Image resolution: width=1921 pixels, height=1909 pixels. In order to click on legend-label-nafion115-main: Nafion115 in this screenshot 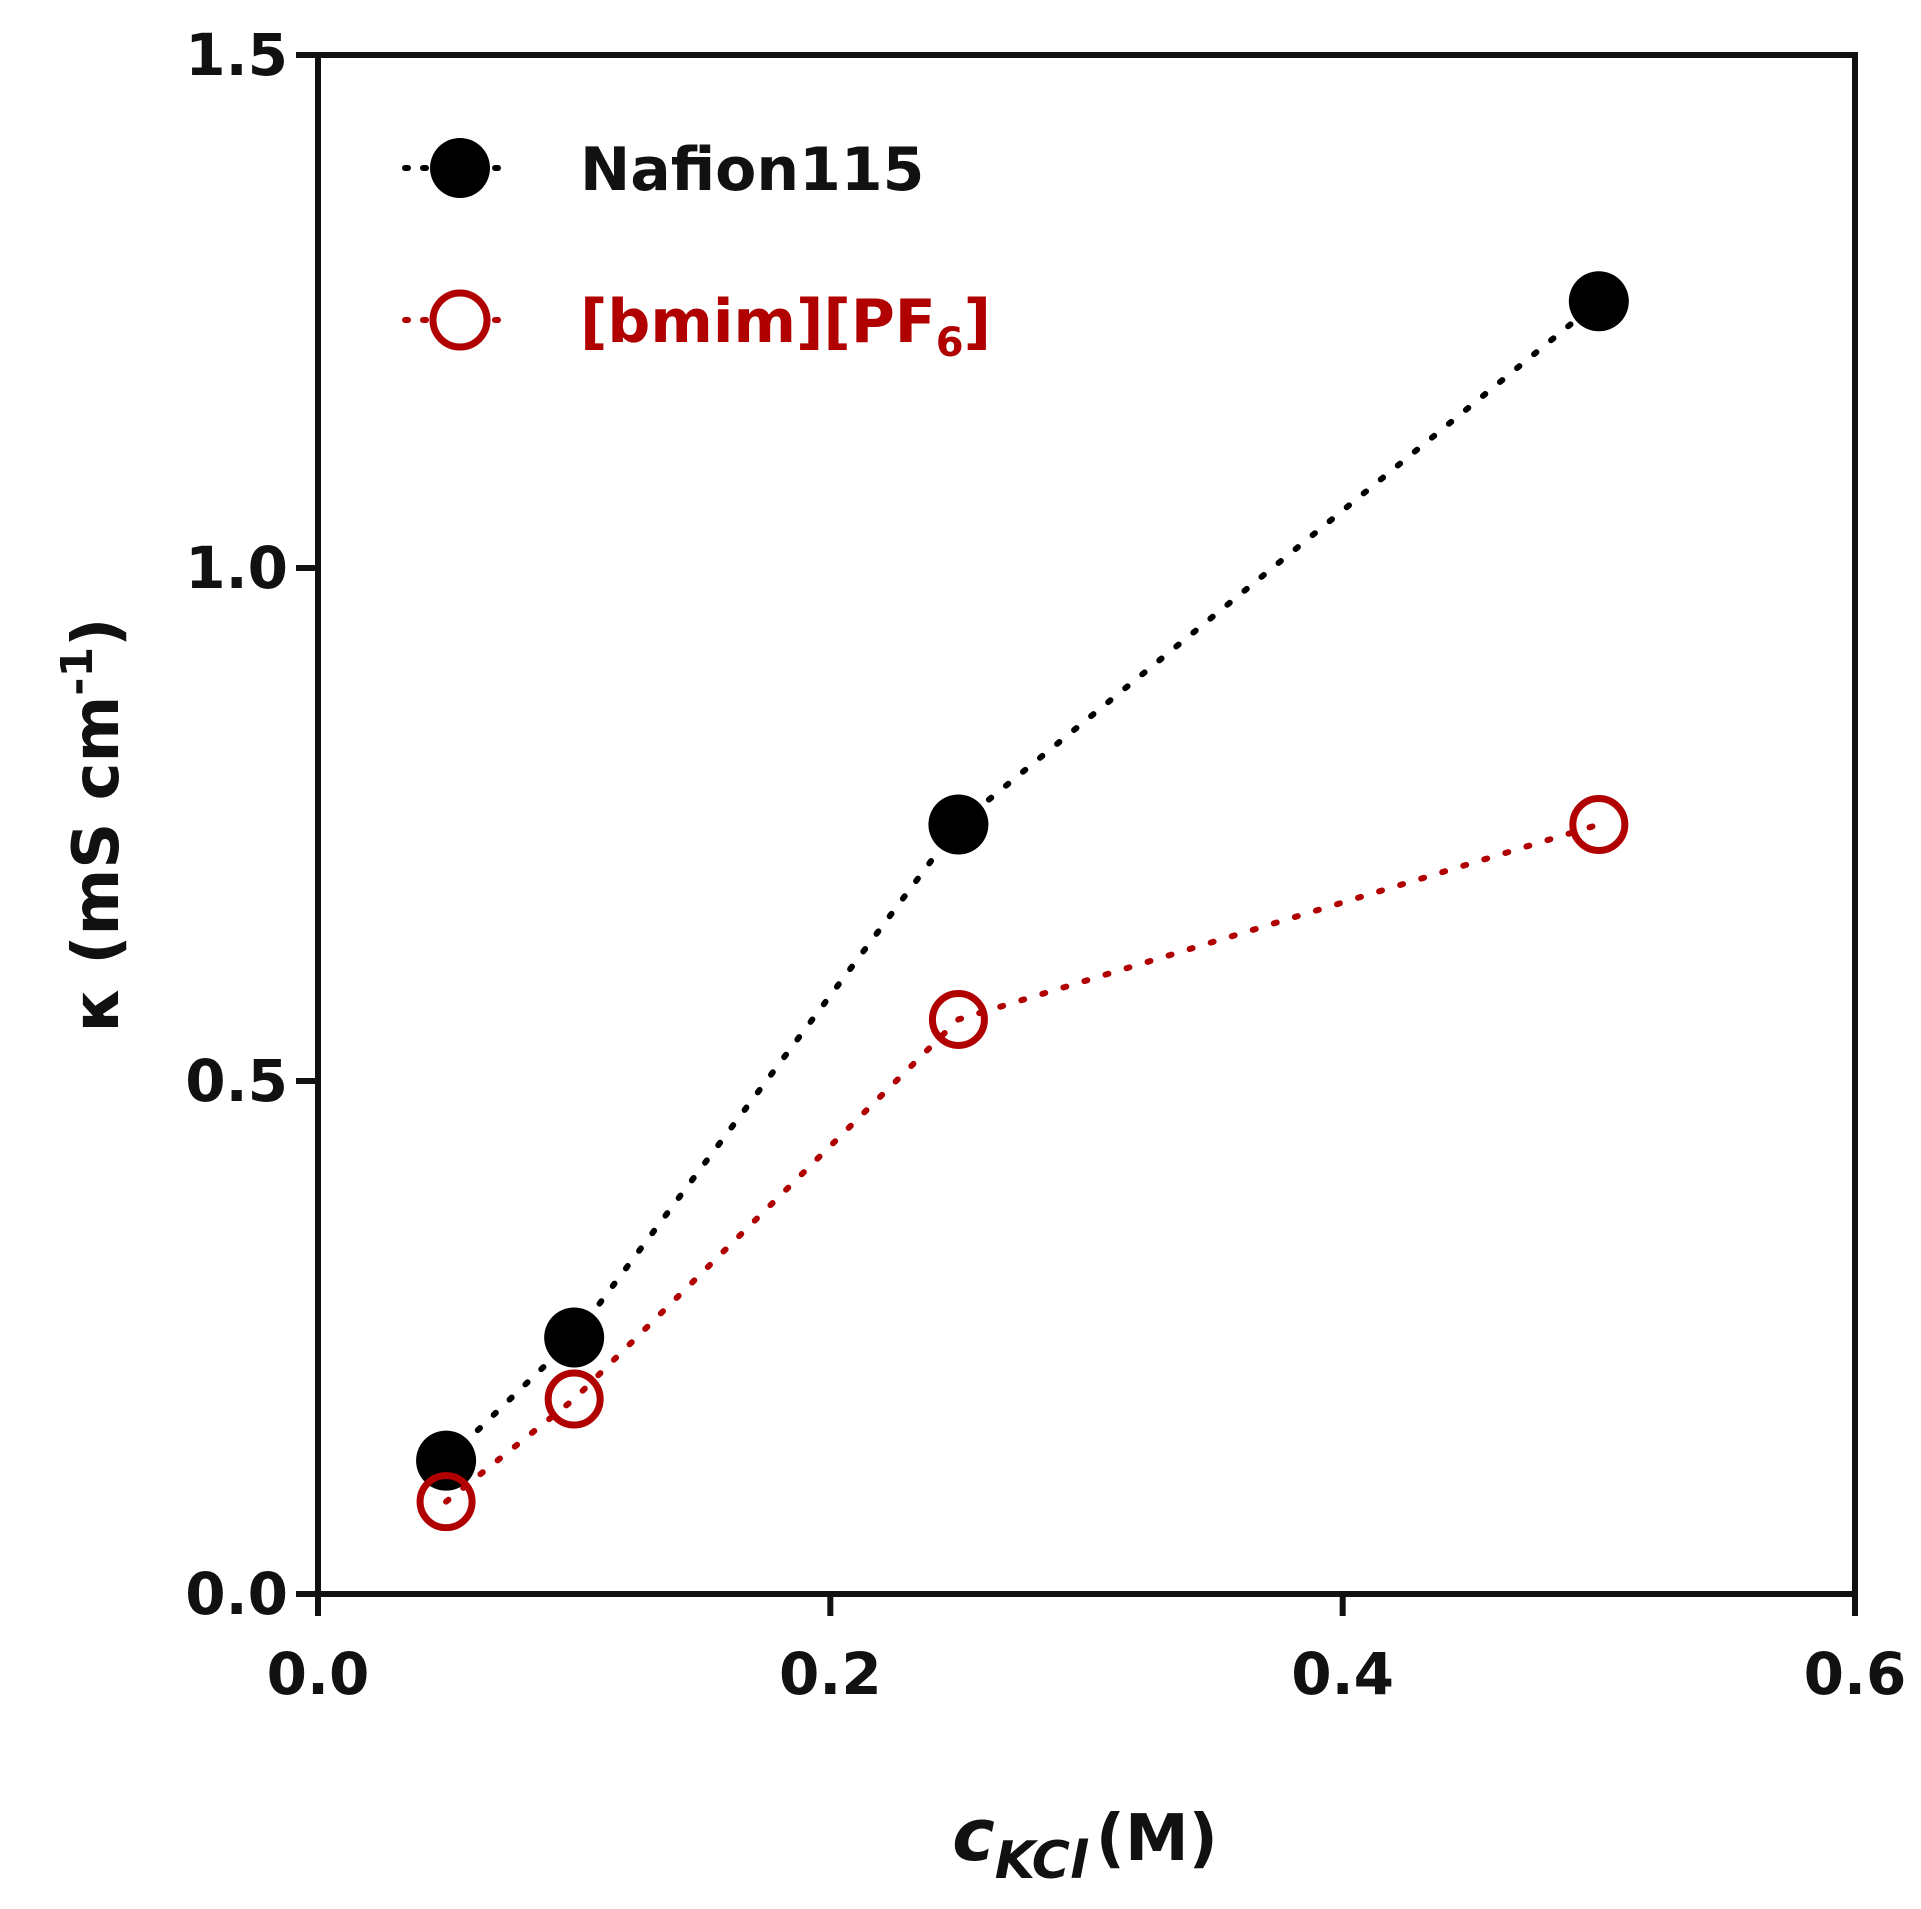, I will do `click(752, 170)`.